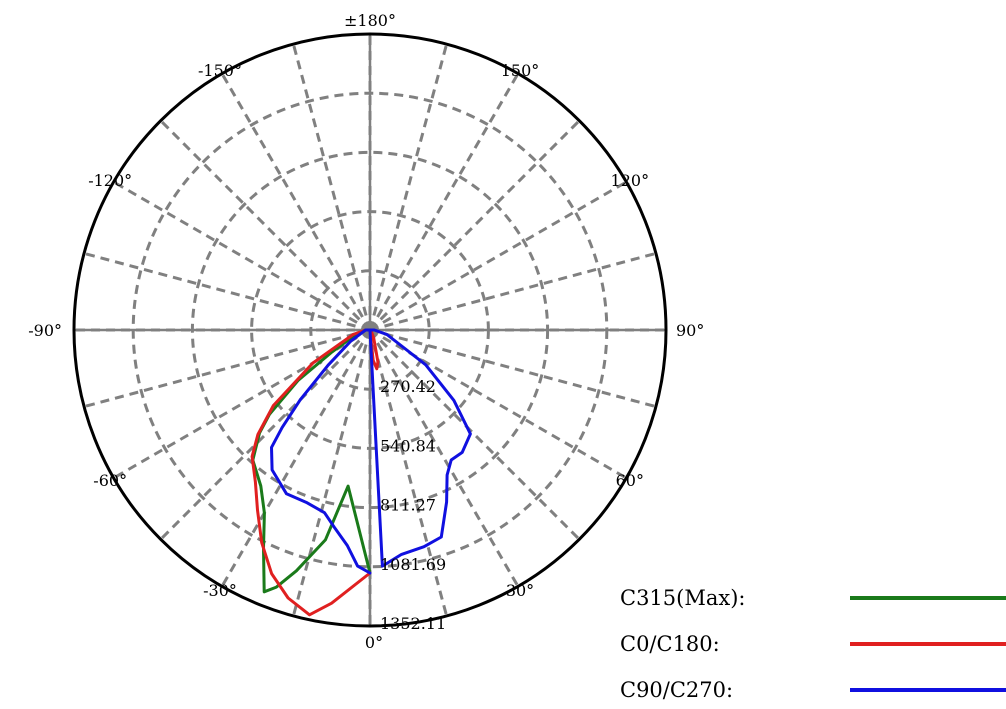  I want to click on angle-label-3: 90°, so click(690, 330).